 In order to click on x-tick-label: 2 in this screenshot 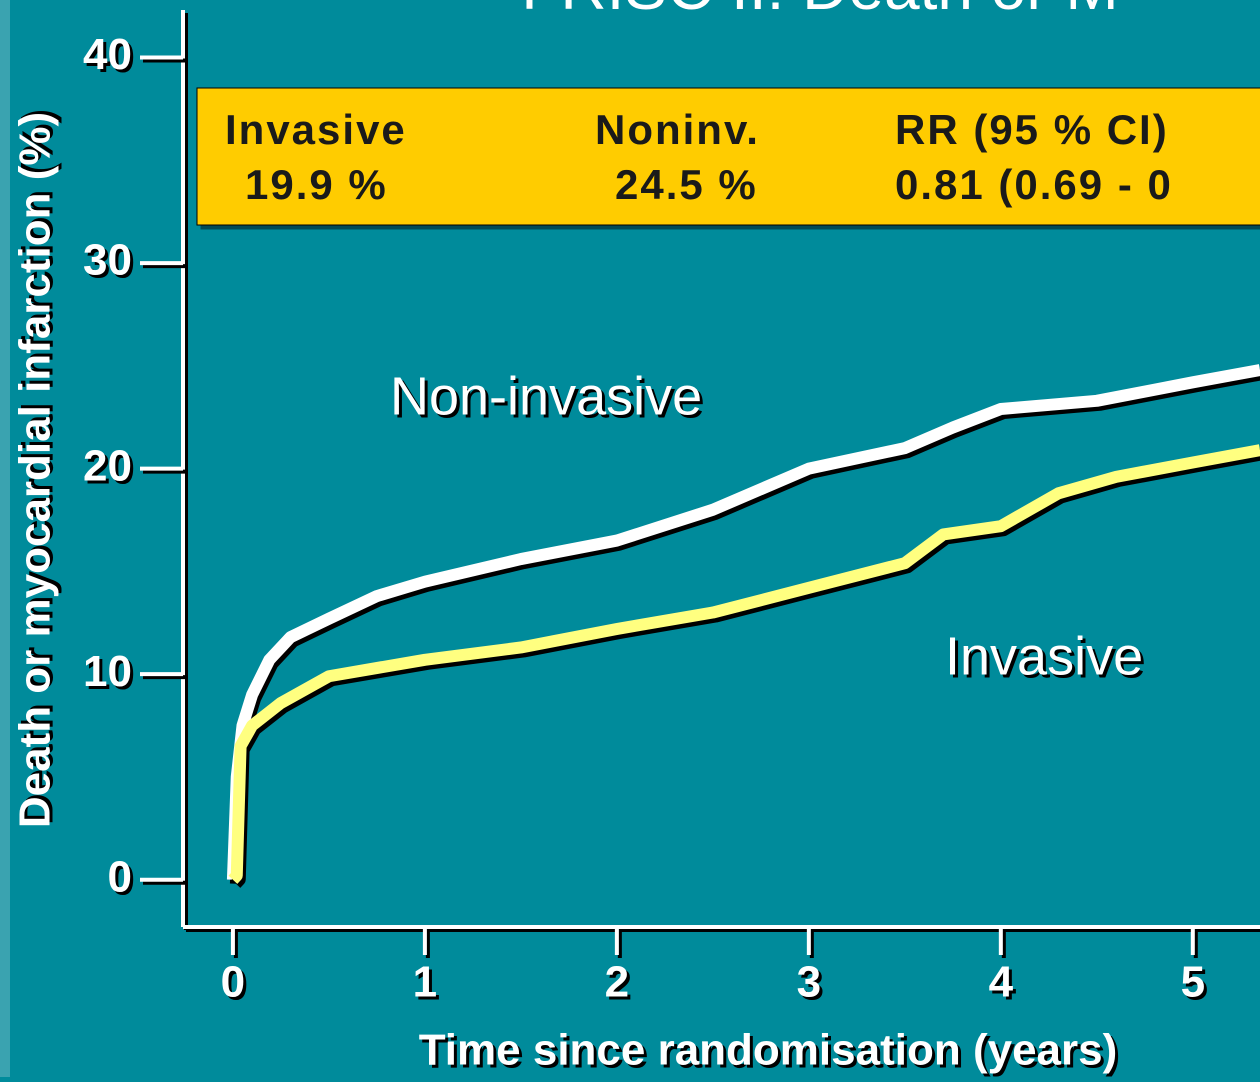, I will do `click(617, 982)`.